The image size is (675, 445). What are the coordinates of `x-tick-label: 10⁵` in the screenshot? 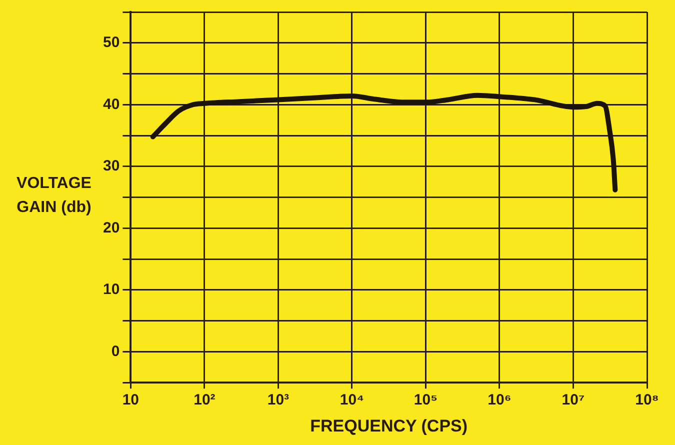 It's located at (426, 400).